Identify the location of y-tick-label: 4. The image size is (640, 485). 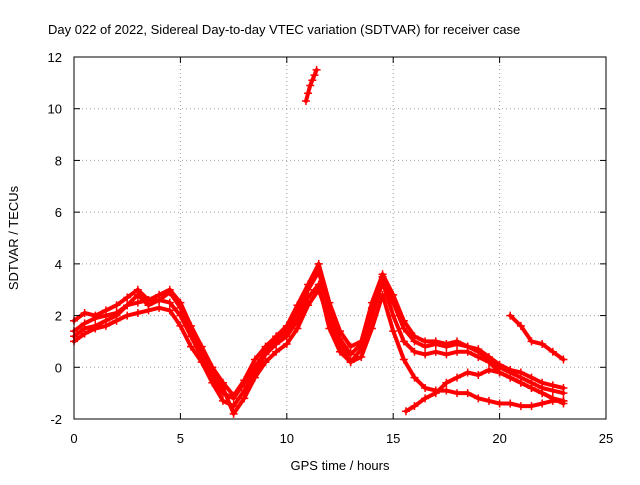
(58, 264).